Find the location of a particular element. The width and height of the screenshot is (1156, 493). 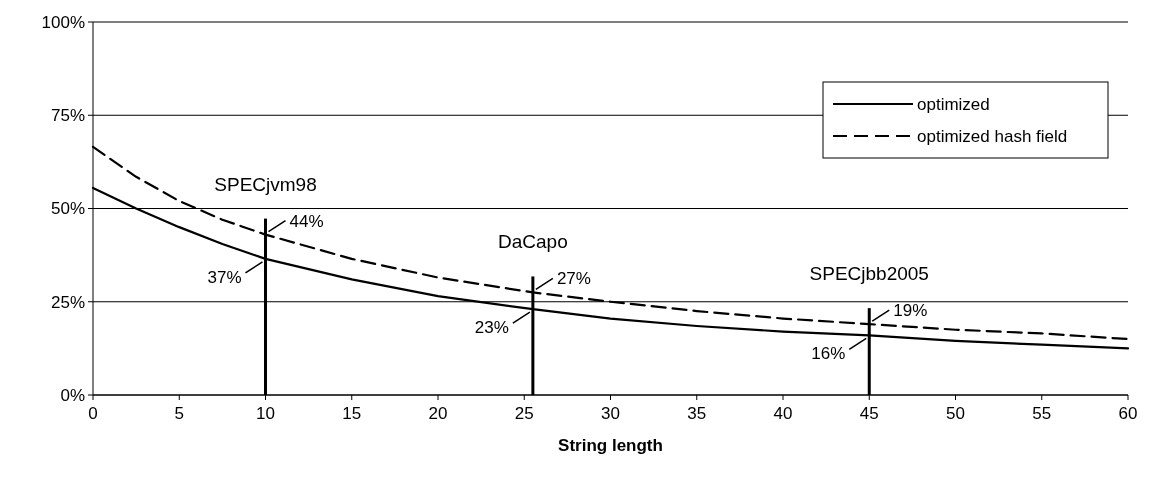

x-tick-label: 55 is located at coordinates (1042, 413).